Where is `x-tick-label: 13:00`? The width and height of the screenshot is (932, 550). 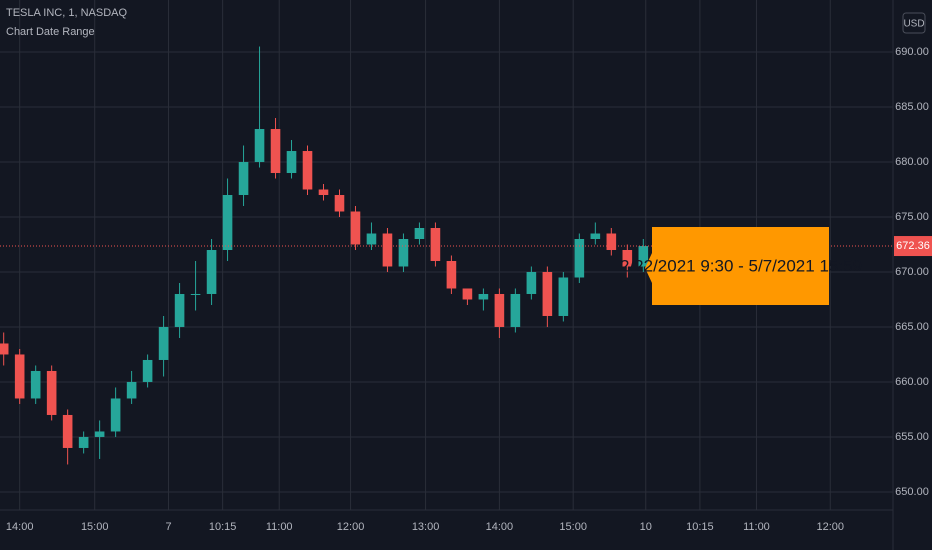 x-tick-label: 13:00 is located at coordinates (426, 527).